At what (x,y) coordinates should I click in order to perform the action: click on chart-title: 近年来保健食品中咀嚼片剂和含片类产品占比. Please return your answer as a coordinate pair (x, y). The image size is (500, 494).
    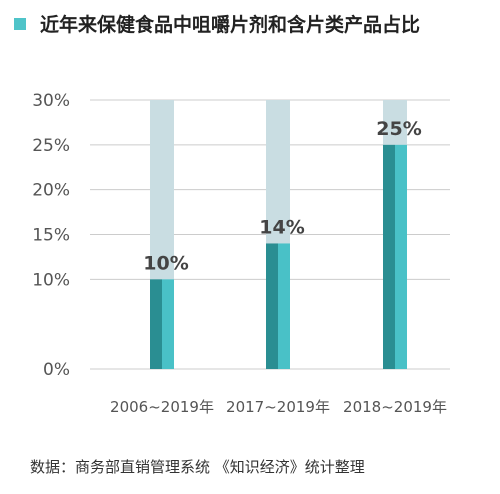
    Looking at the image, I should click on (230, 24).